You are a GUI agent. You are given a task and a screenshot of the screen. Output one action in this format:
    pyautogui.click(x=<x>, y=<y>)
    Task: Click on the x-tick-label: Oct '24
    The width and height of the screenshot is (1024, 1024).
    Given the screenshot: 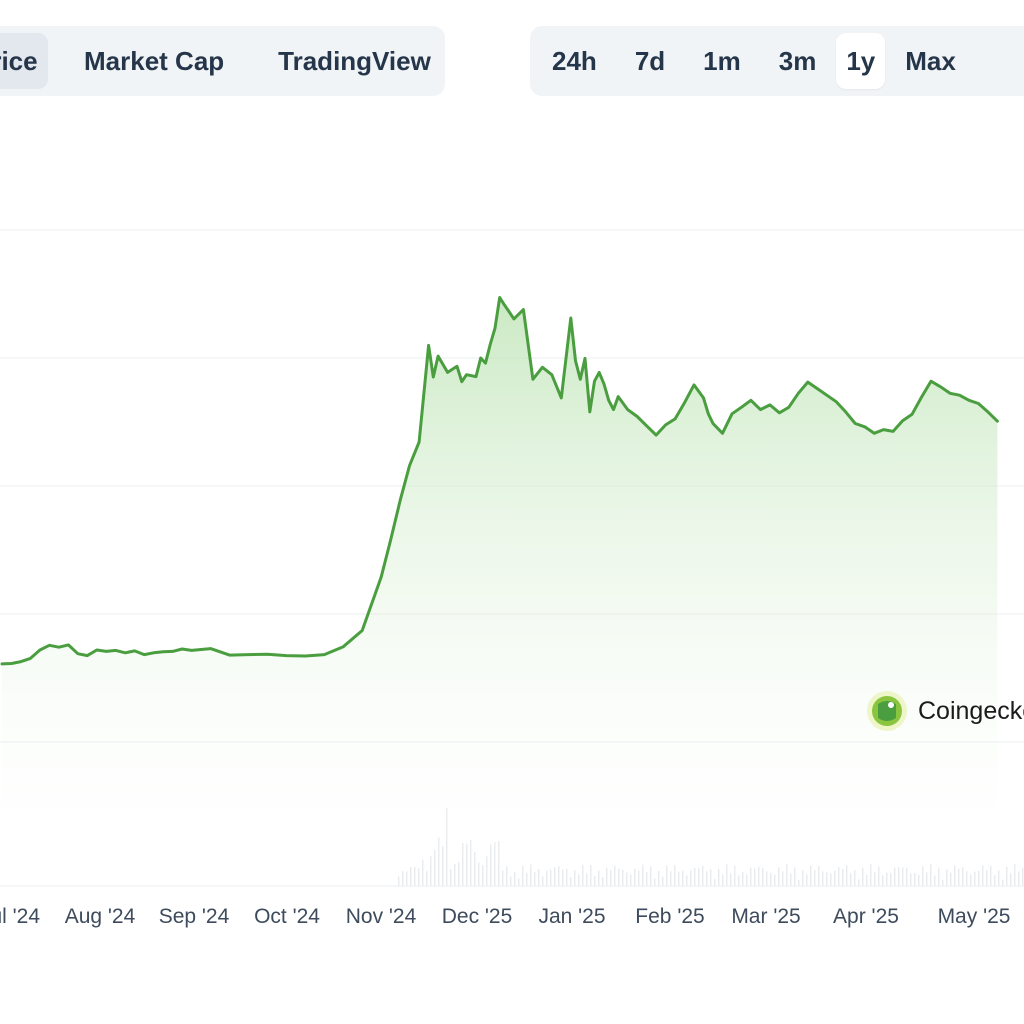 What is the action you would take?
    pyautogui.click(x=287, y=916)
    